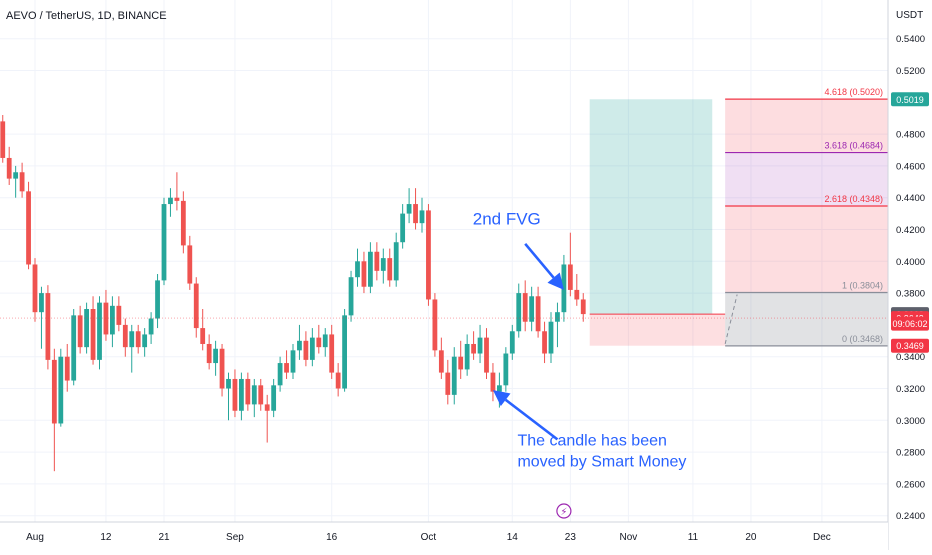 This screenshot has width=932, height=555. I want to click on y-tick-label: 0.4800, so click(910, 135).